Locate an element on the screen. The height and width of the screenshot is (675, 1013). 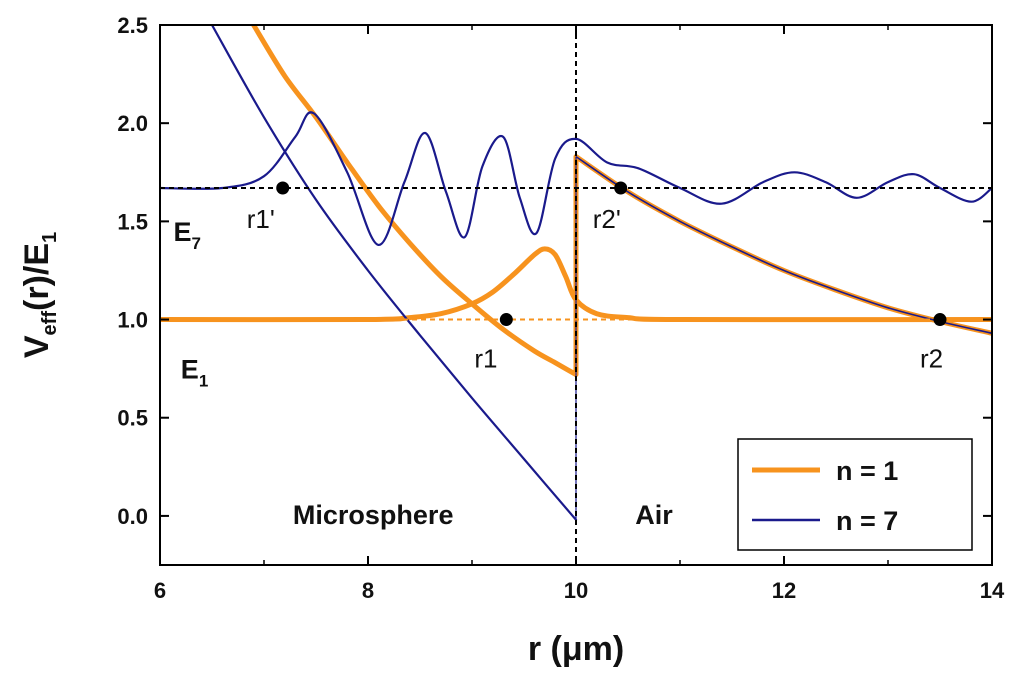
point-label-3: r2 is located at coordinates (931, 359).